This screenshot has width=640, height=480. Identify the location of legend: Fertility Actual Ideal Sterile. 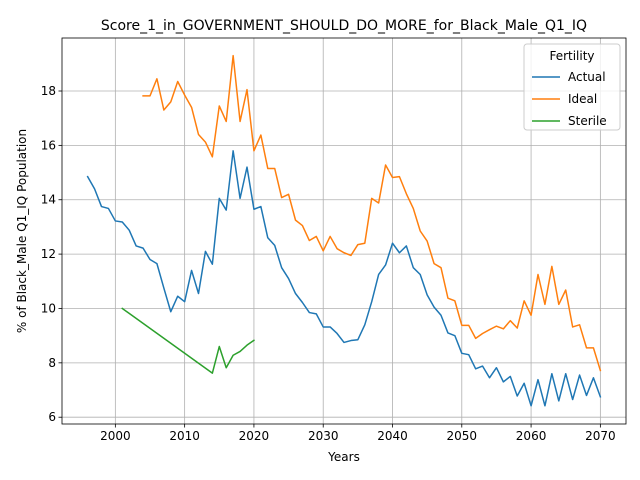
(572, 87).